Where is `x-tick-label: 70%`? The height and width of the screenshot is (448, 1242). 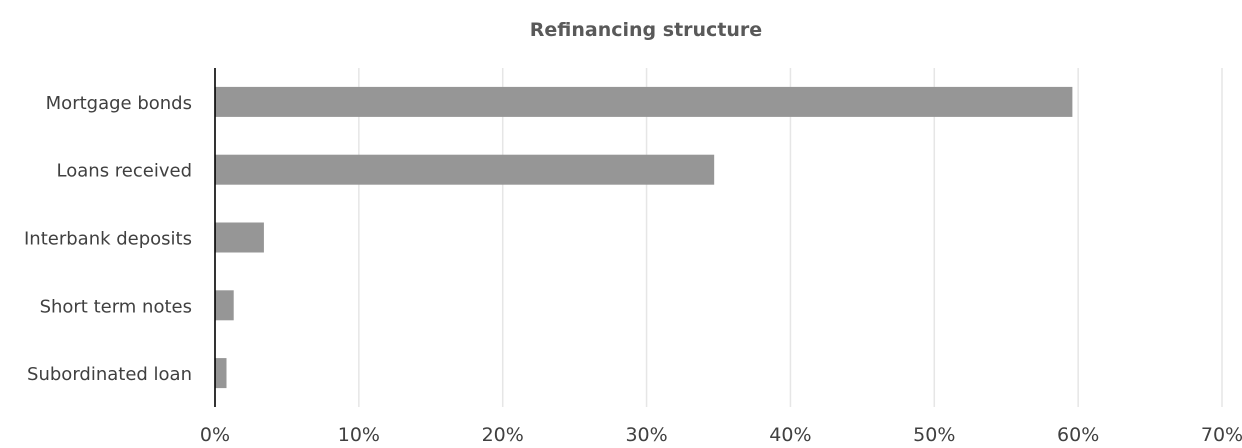 x-tick-label: 70% is located at coordinates (1221, 435).